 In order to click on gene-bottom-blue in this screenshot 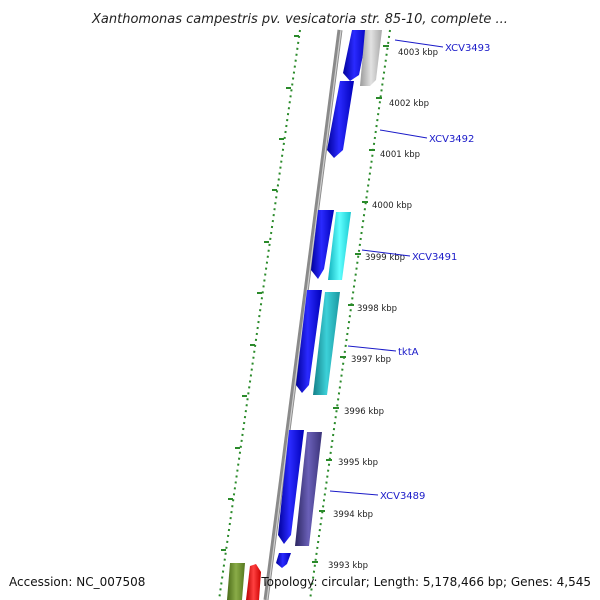, I will do `click(283, 560)`.